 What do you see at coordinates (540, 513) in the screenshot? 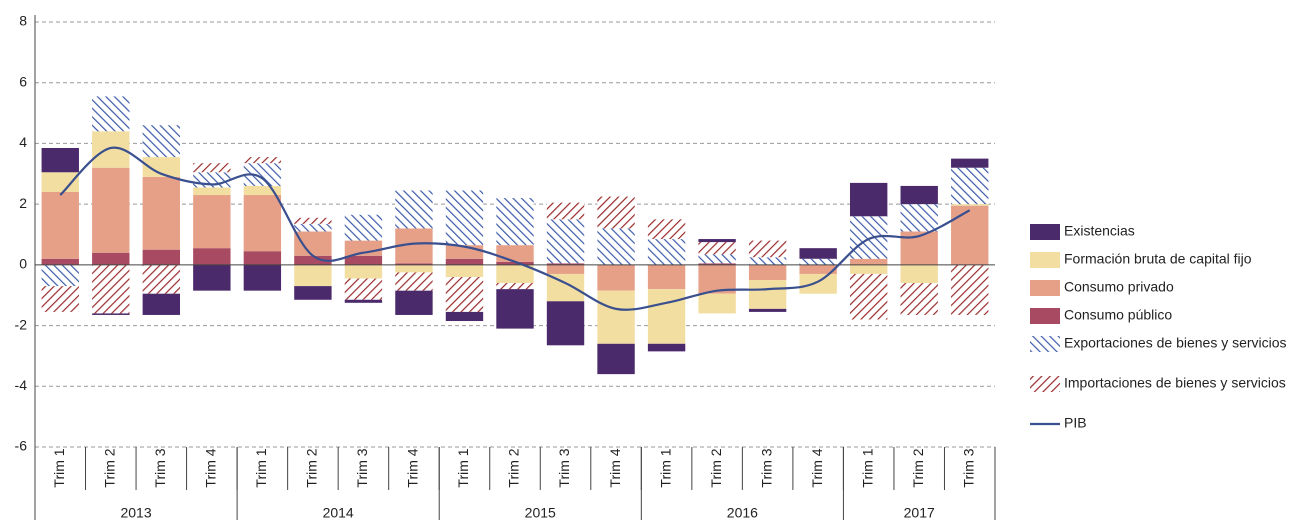
I see `group-label: 2015` at bounding box center [540, 513].